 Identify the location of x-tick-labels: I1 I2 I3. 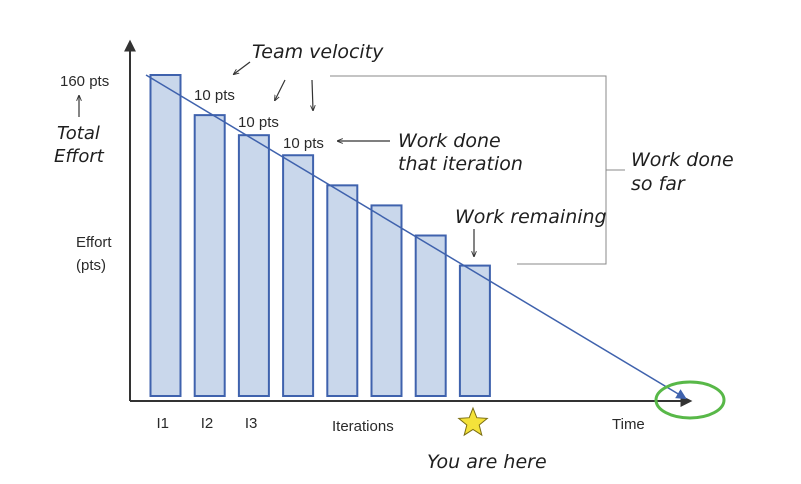
(207, 423).